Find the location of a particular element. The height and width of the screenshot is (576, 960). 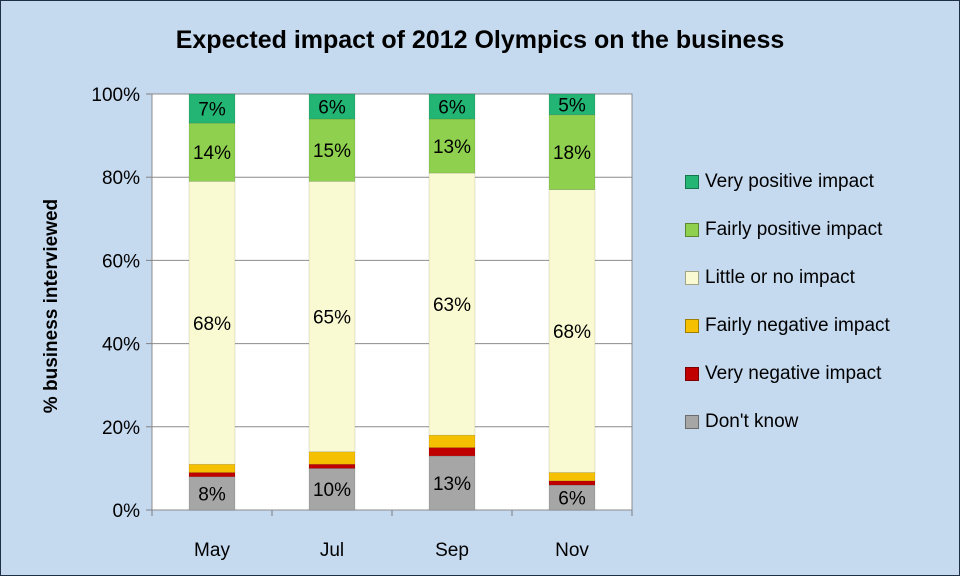

legend-label: Very positive impact is located at coordinates (789, 181).